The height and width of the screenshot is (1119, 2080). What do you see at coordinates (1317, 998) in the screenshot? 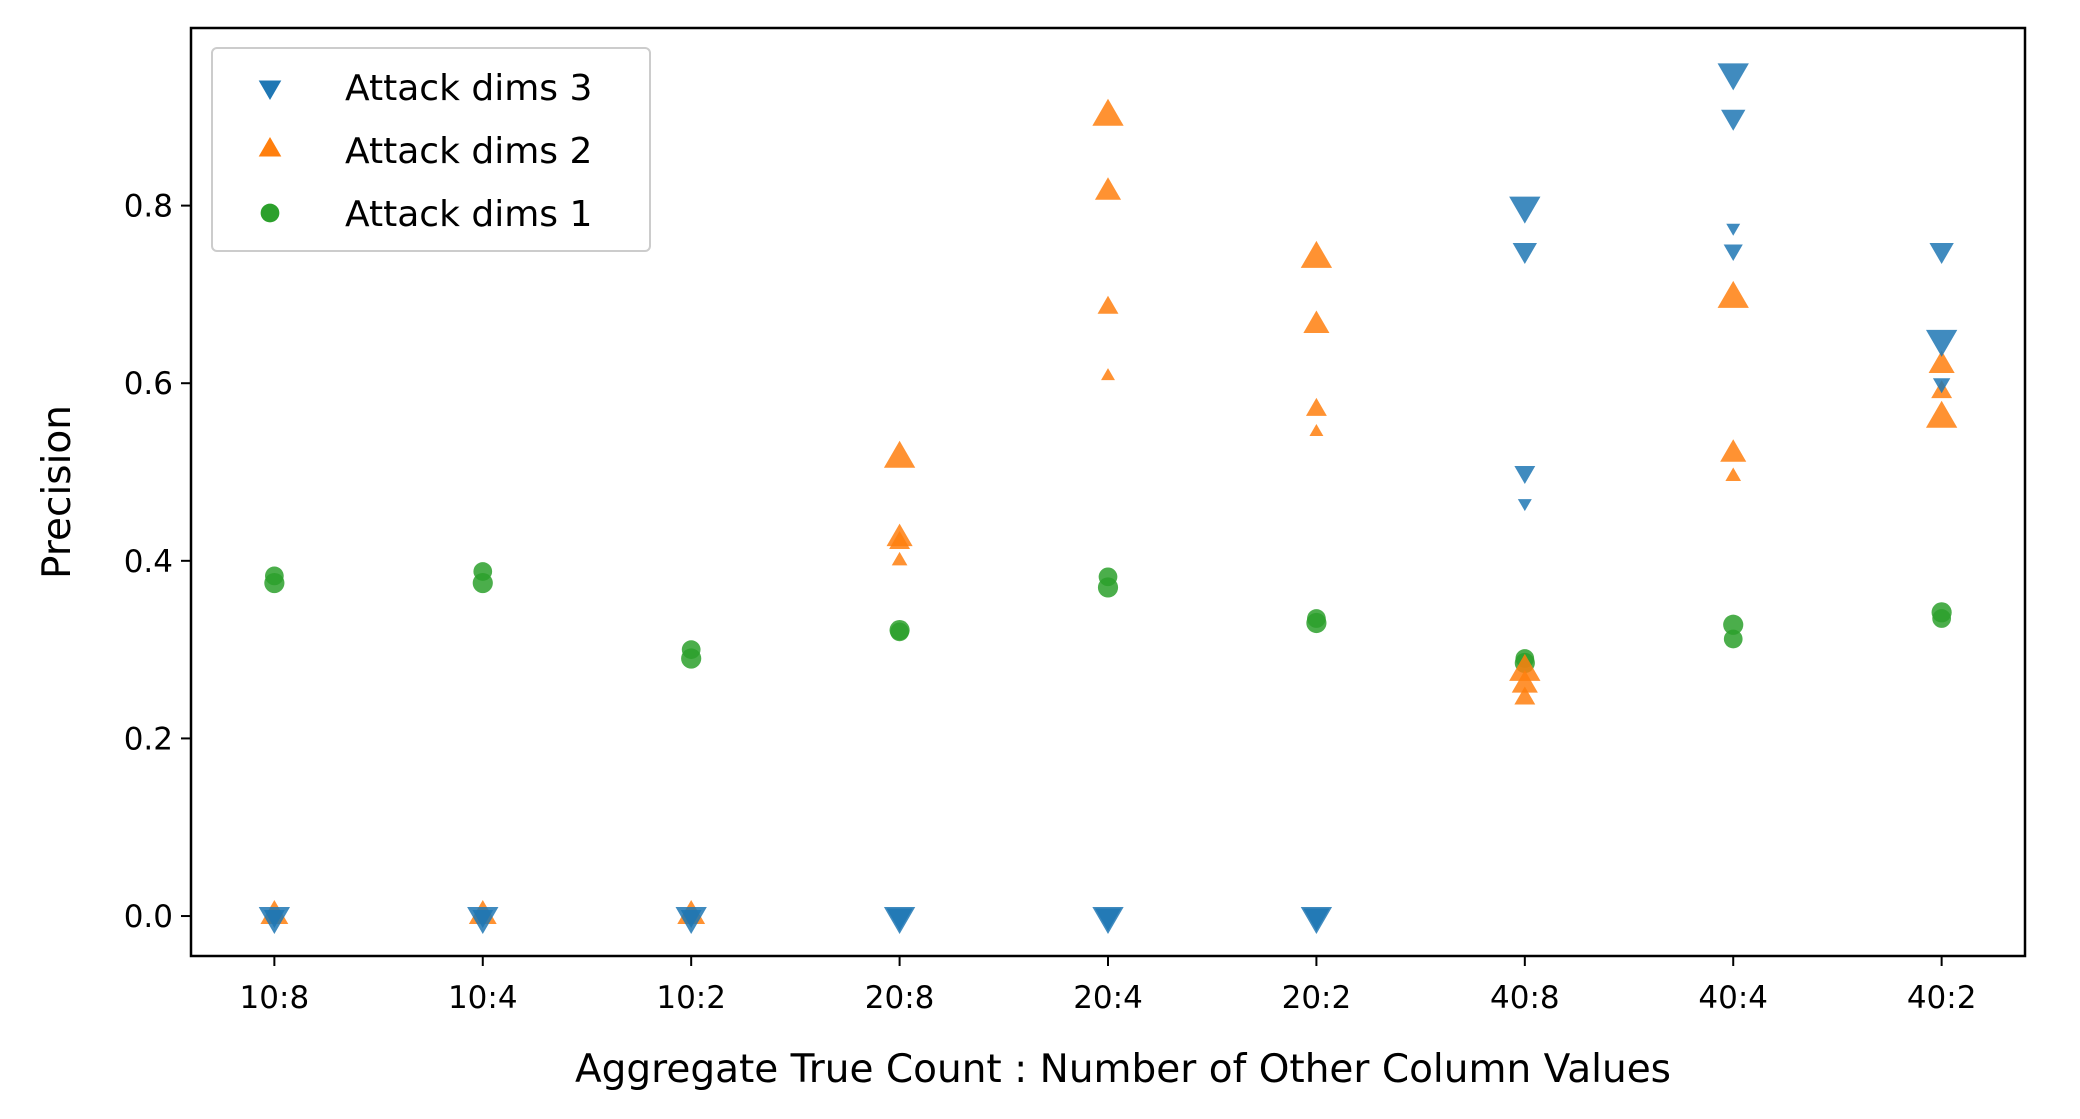
I see `x-tick-label: 20:2` at bounding box center [1317, 998].